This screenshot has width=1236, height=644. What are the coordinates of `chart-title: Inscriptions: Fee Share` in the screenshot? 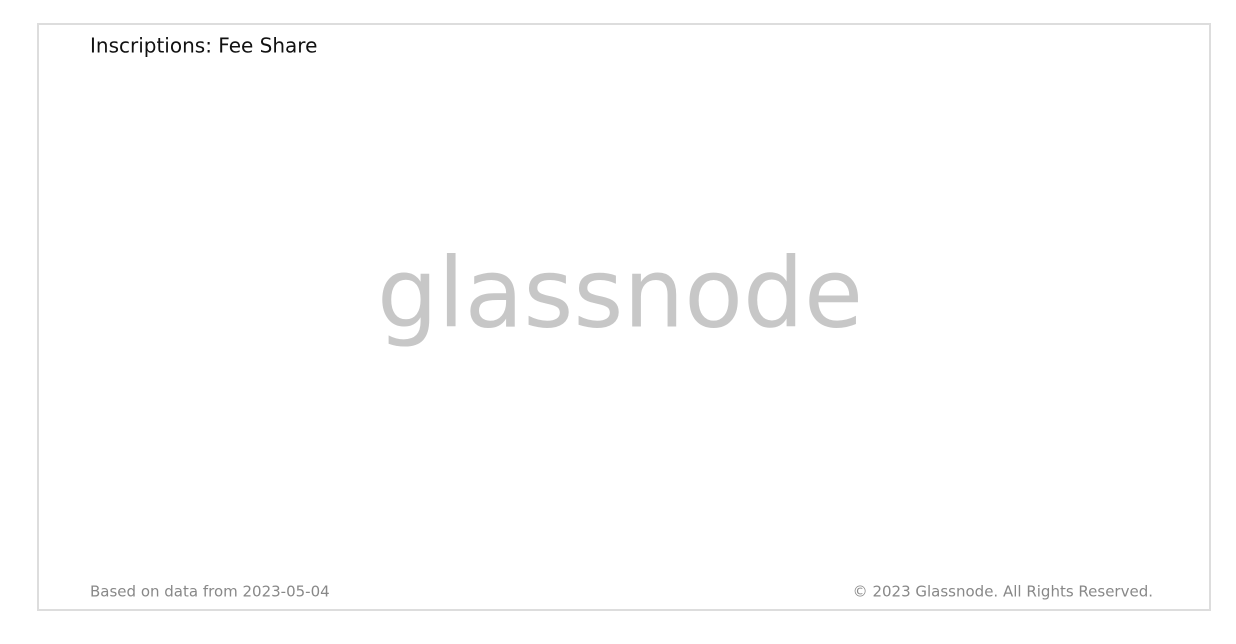 It's located at (203, 46).